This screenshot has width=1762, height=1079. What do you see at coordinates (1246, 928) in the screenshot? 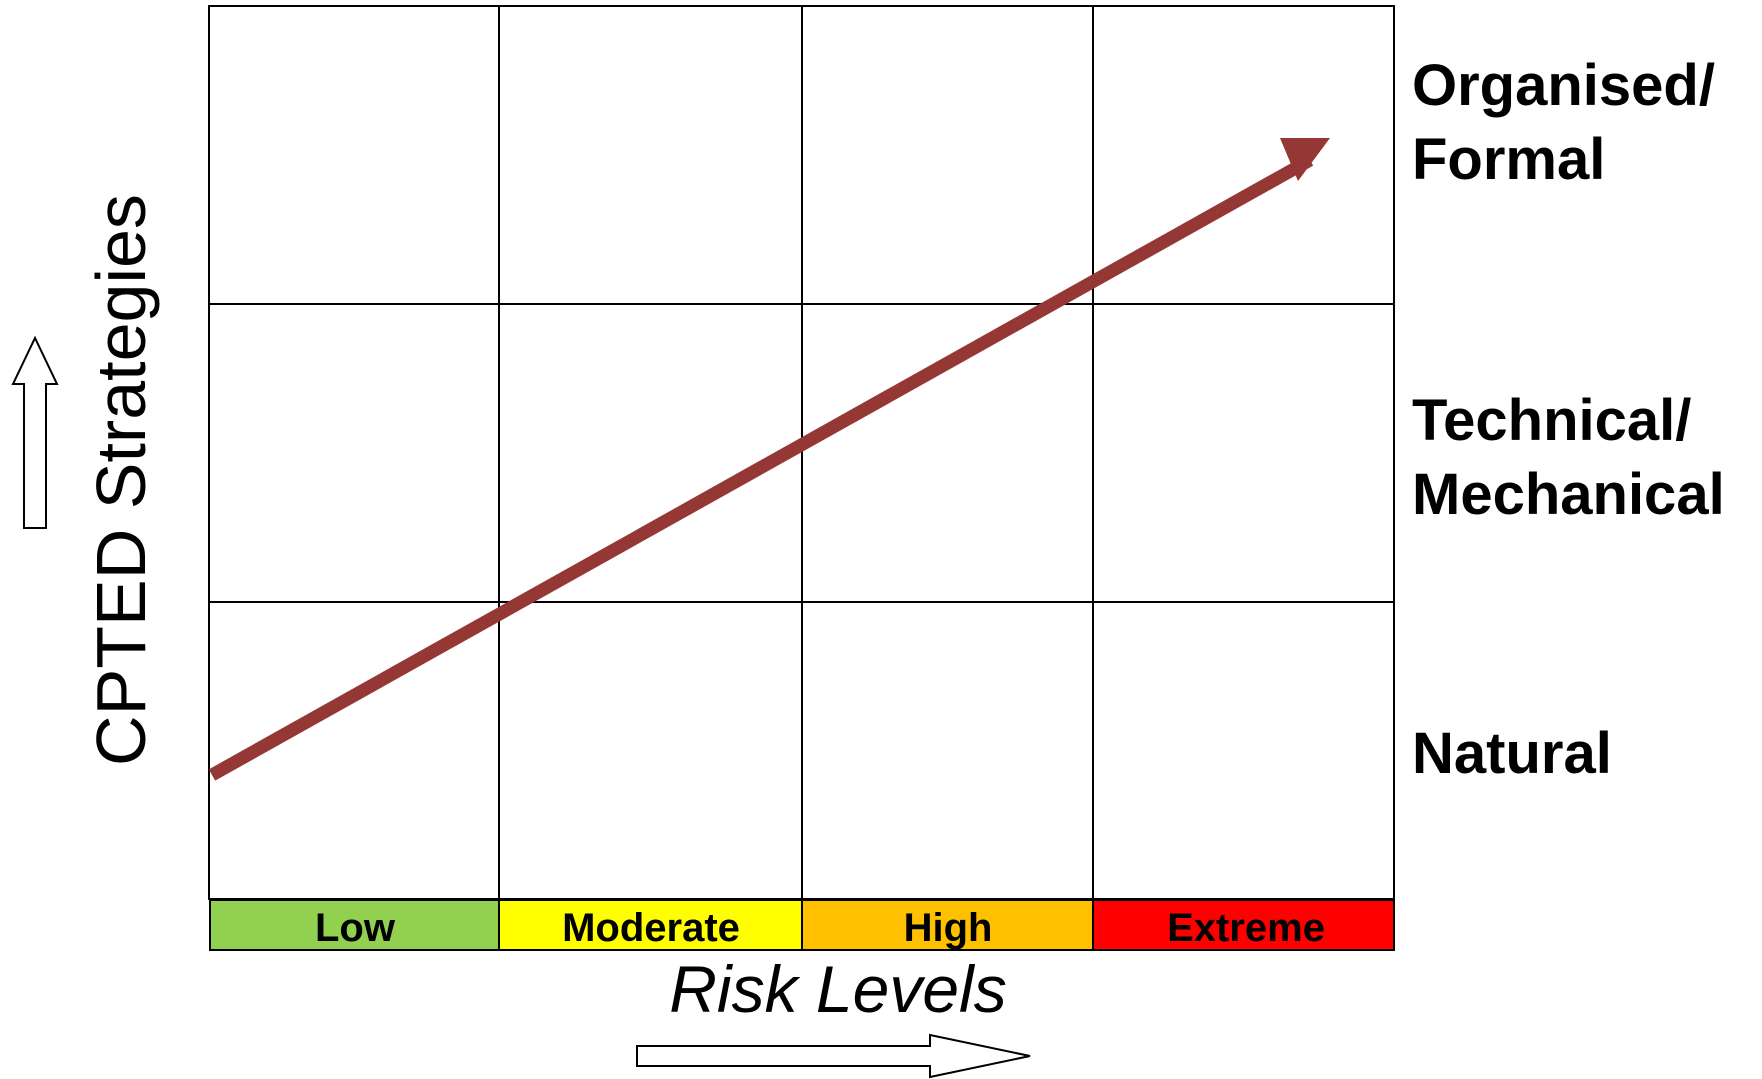
I see `risk-label-extreme: Extreme` at bounding box center [1246, 928].